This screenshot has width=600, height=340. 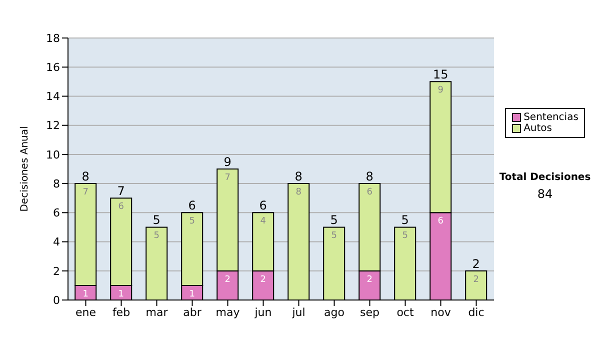 What do you see at coordinates (228, 162) in the screenshot?
I see `total-label: 9` at bounding box center [228, 162].